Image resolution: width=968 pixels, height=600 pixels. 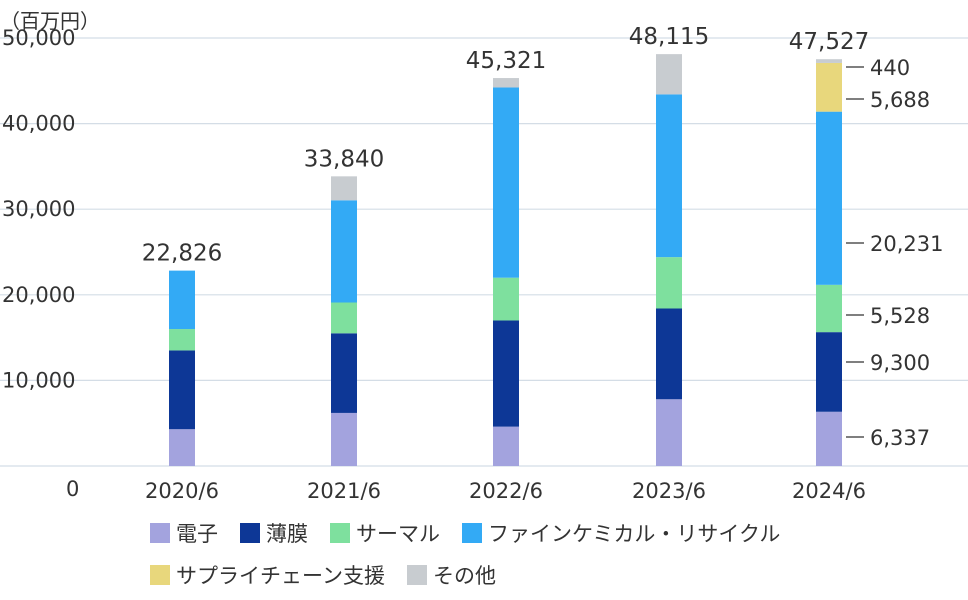 What do you see at coordinates (287, 534) in the screenshot?
I see `legend-label: 薄膜` at bounding box center [287, 534].